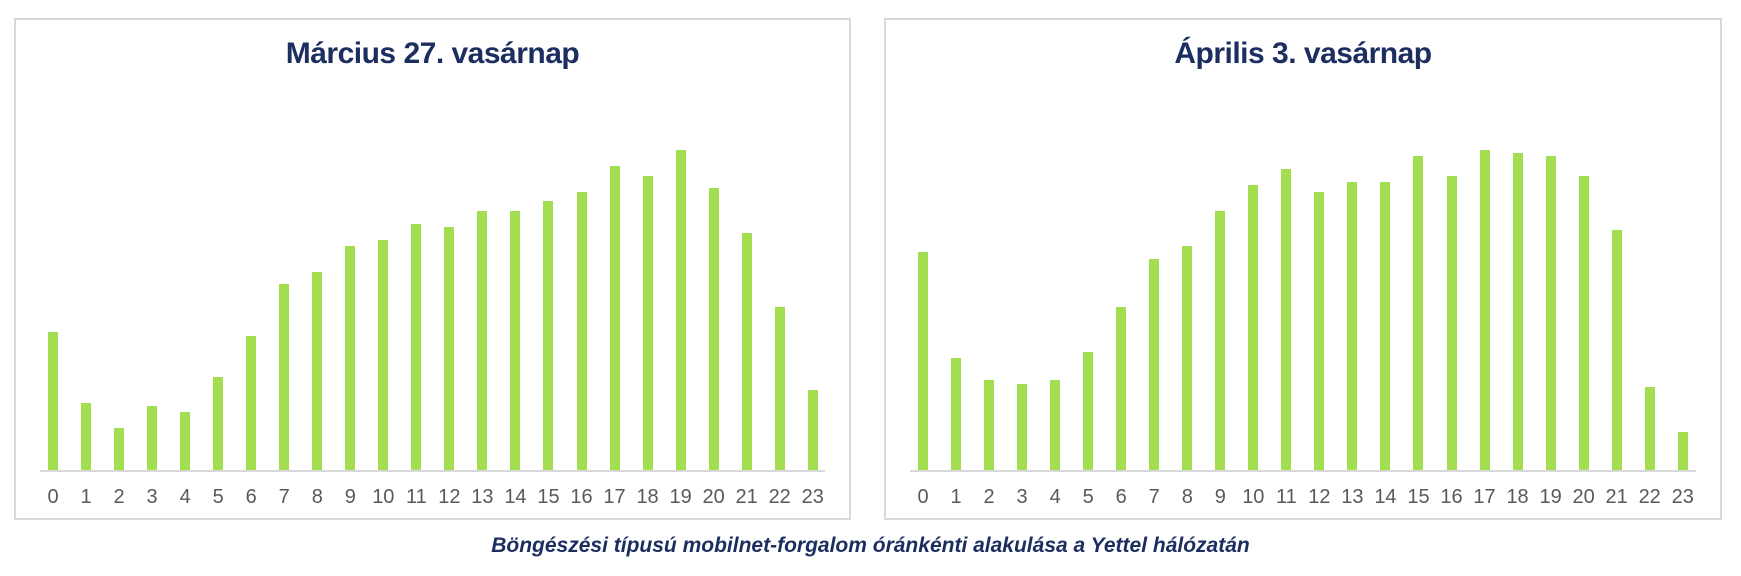 The height and width of the screenshot is (576, 1741). What do you see at coordinates (432, 53) in the screenshot?
I see `chart-title: Március 27. vasárnap` at bounding box center [432, 53].